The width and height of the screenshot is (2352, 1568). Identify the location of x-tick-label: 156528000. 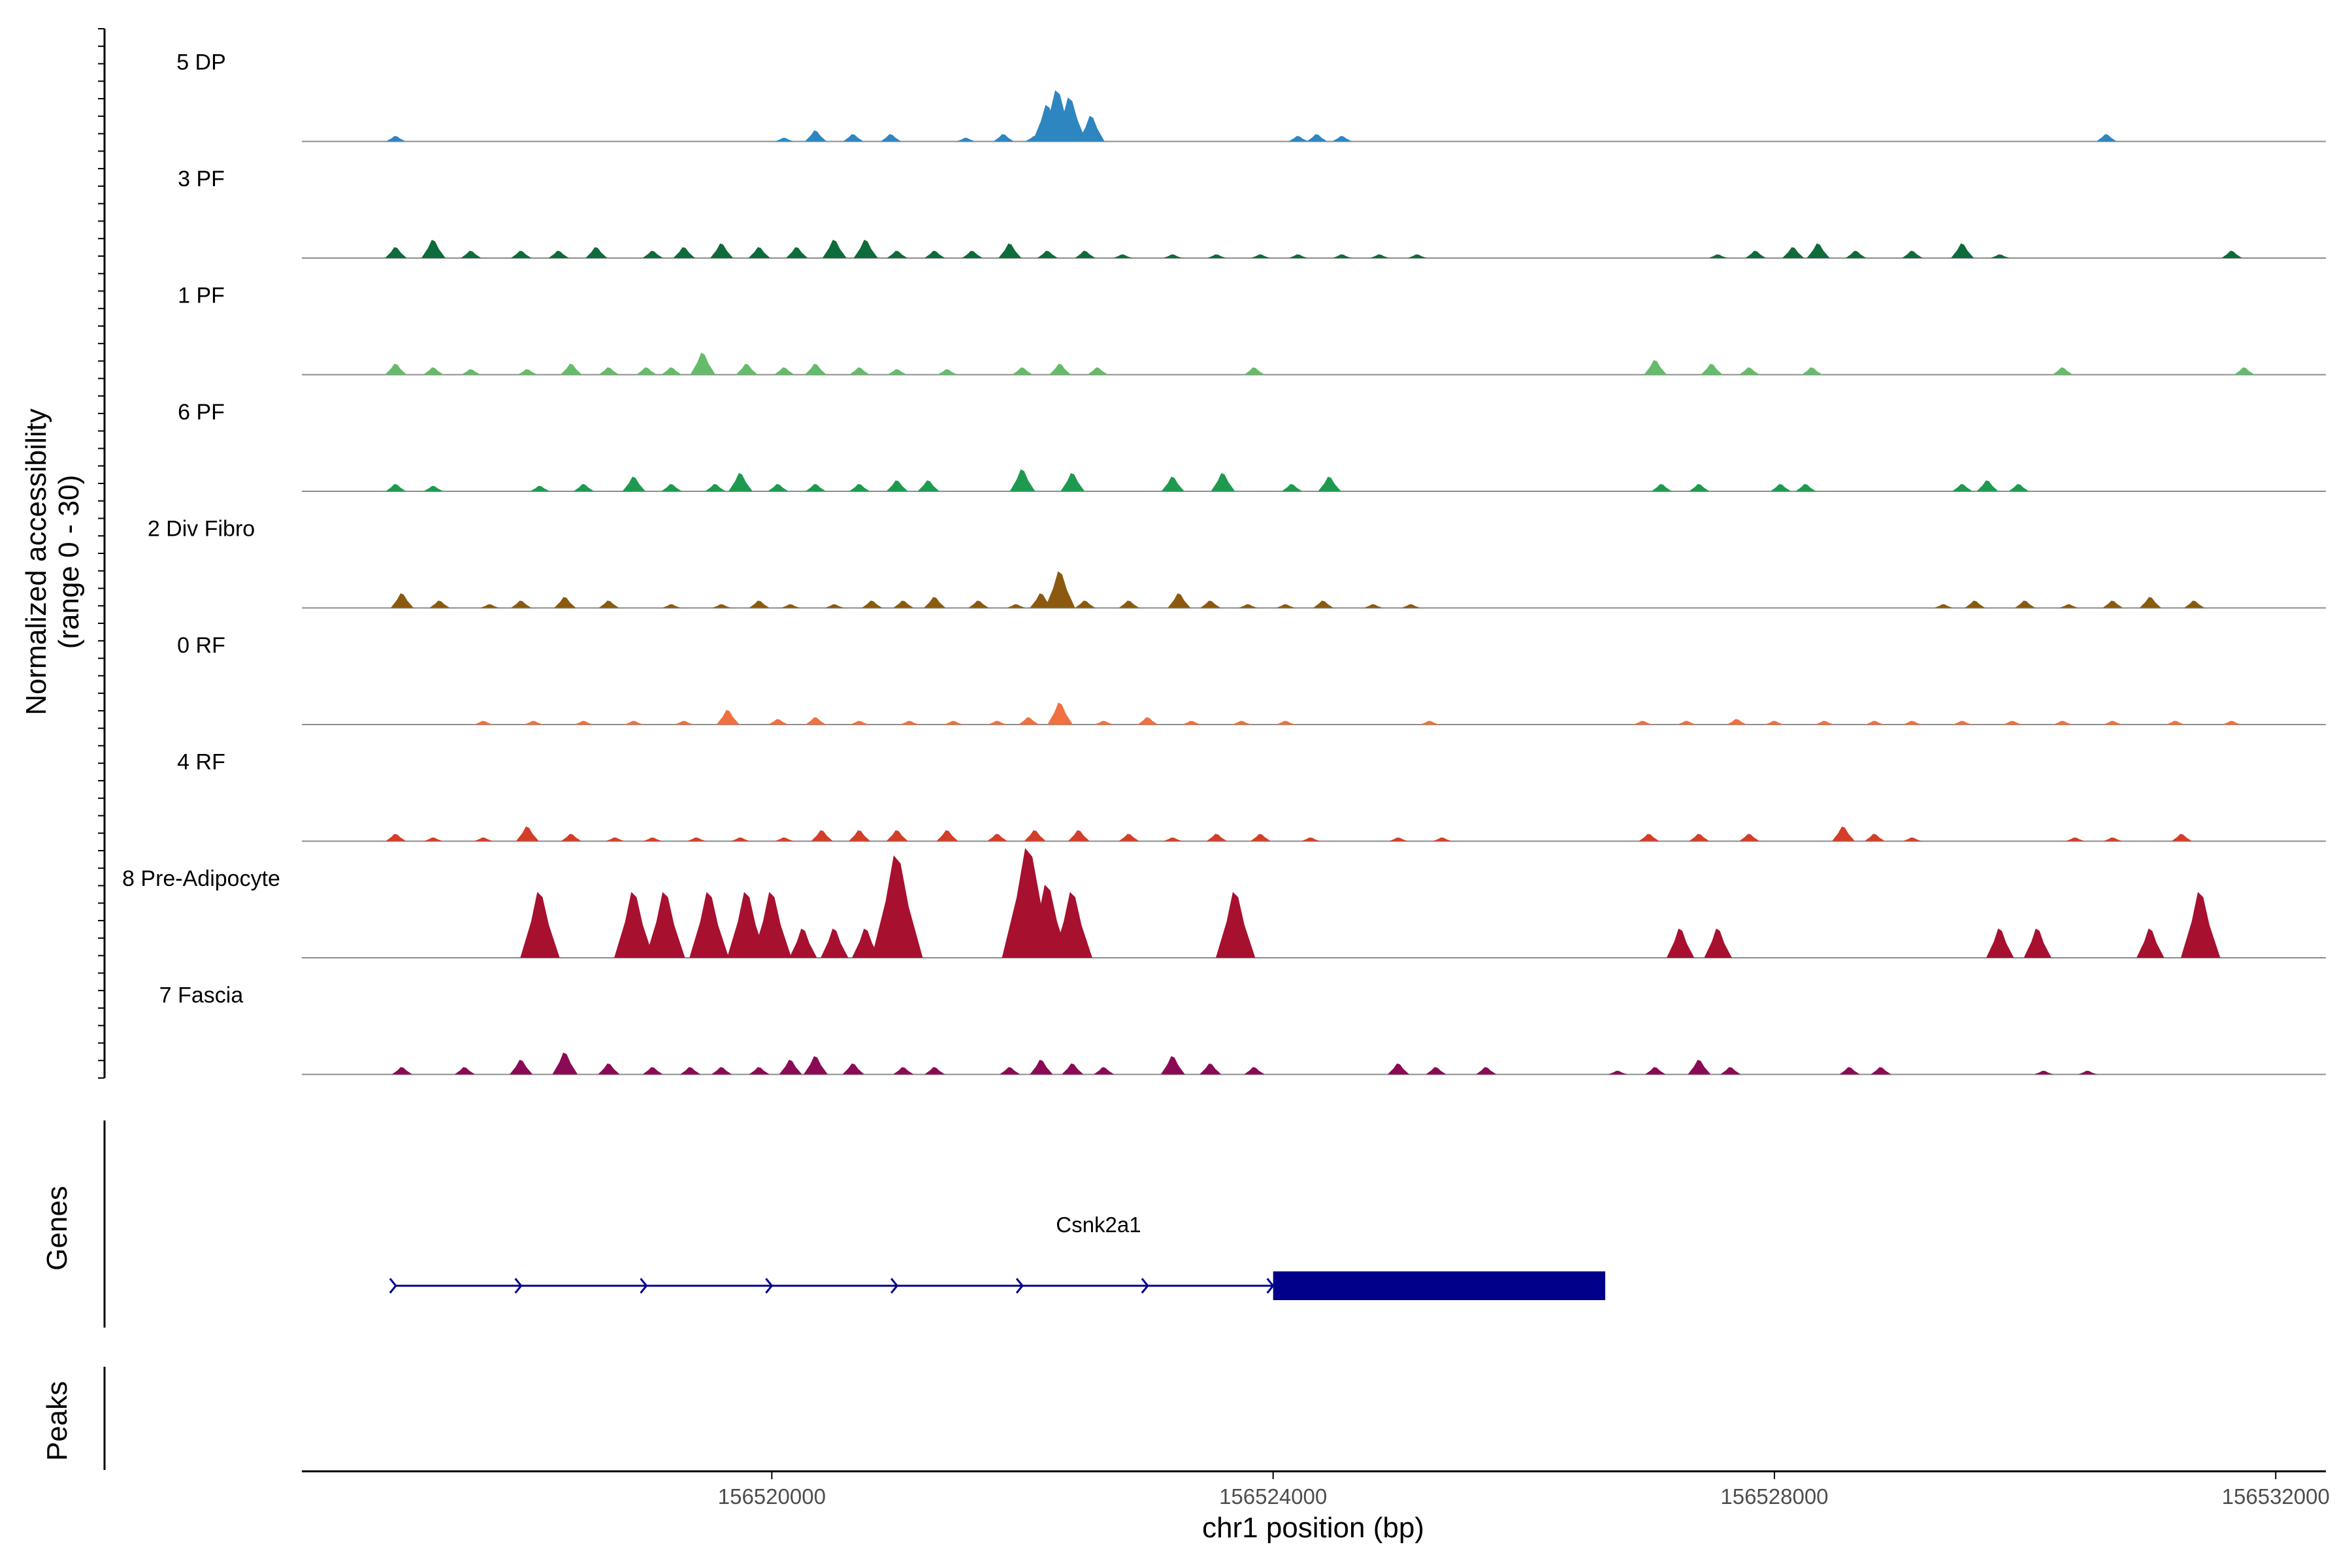
(1774, 1496).